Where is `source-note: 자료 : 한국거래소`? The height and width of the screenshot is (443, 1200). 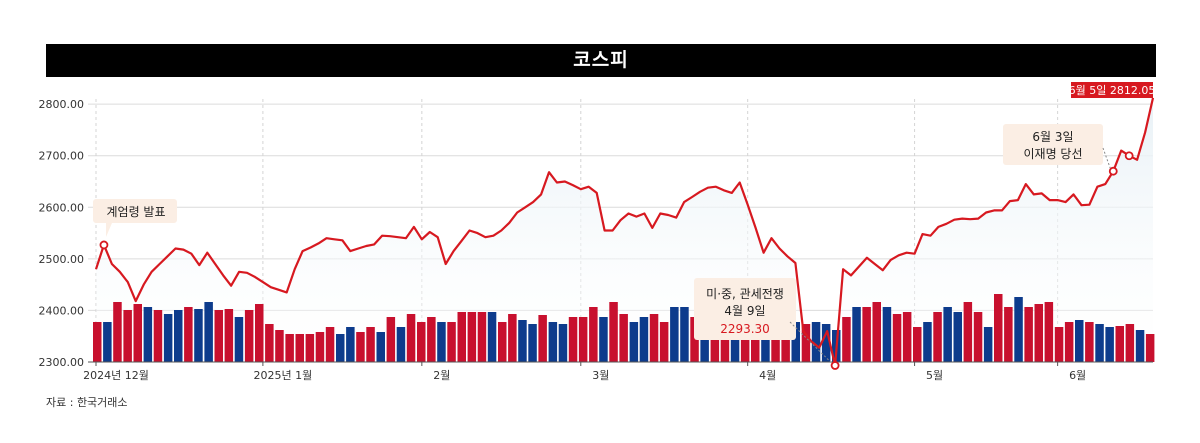
source-note: 자료 : 한국거래소 is located at coordinates (87, 402).